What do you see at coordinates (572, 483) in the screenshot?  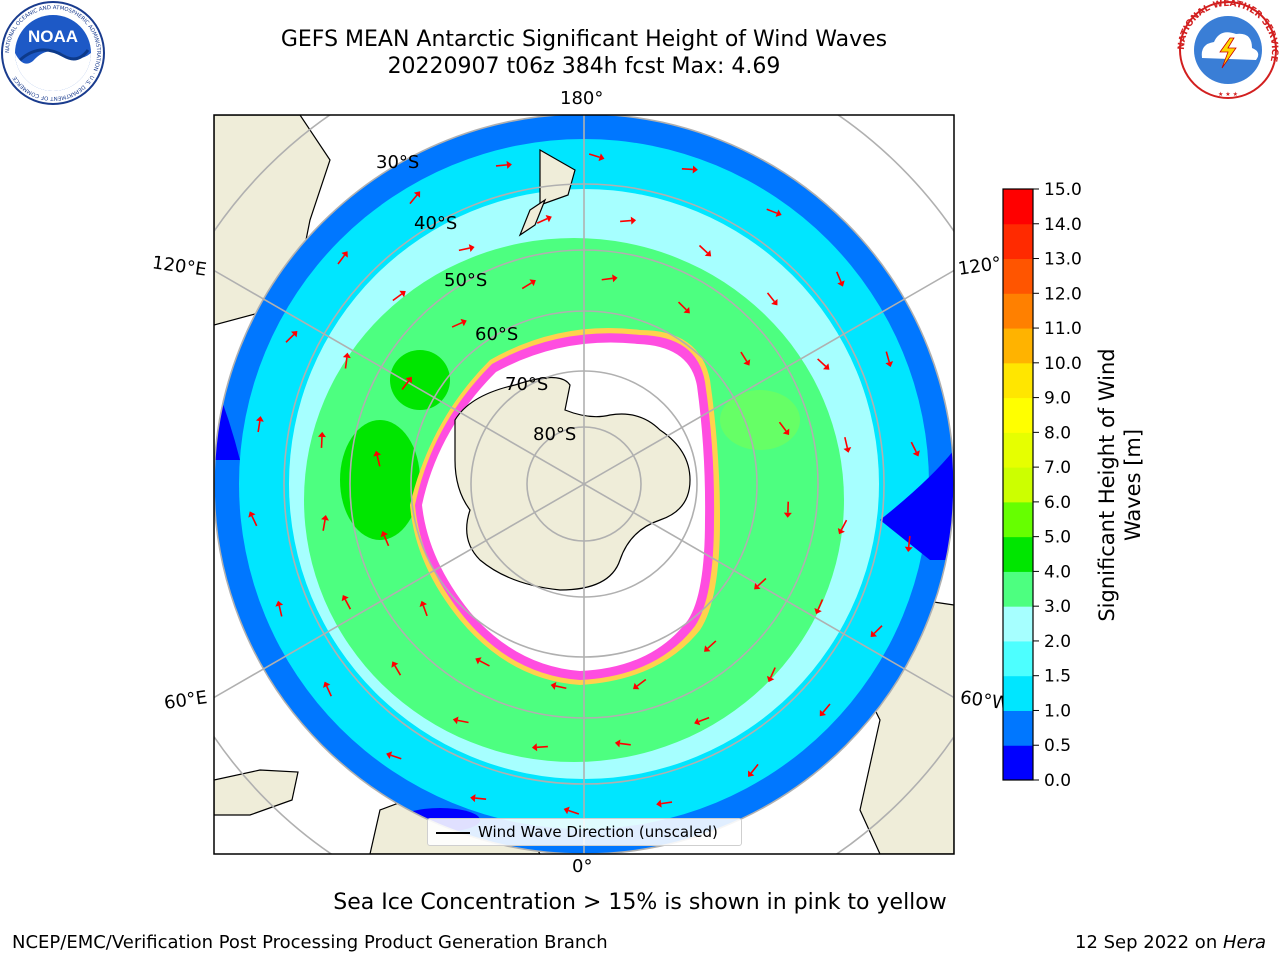 I see `antarctica-land` at bounding box center [572, 483].